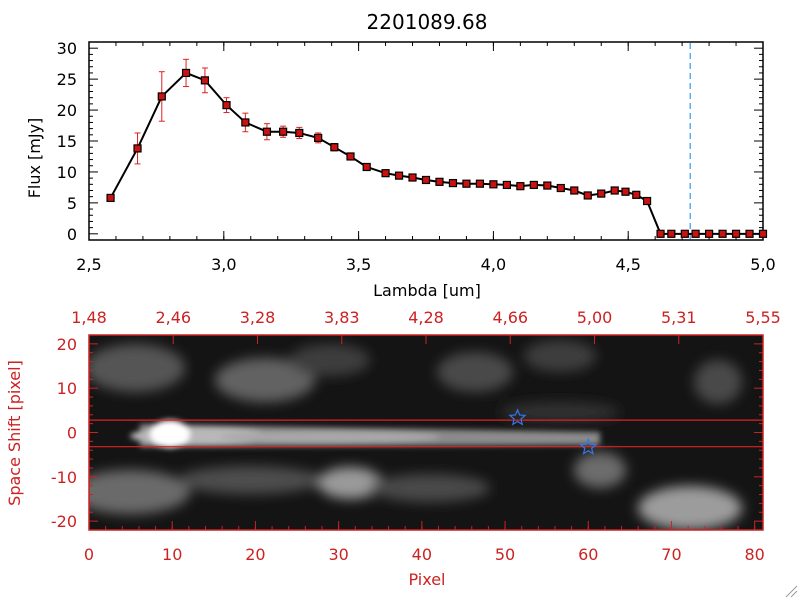  Describe the element at coordinates (67, 79) in the screenshot. I see `spectrum-y-tick-label: 25` at that location.